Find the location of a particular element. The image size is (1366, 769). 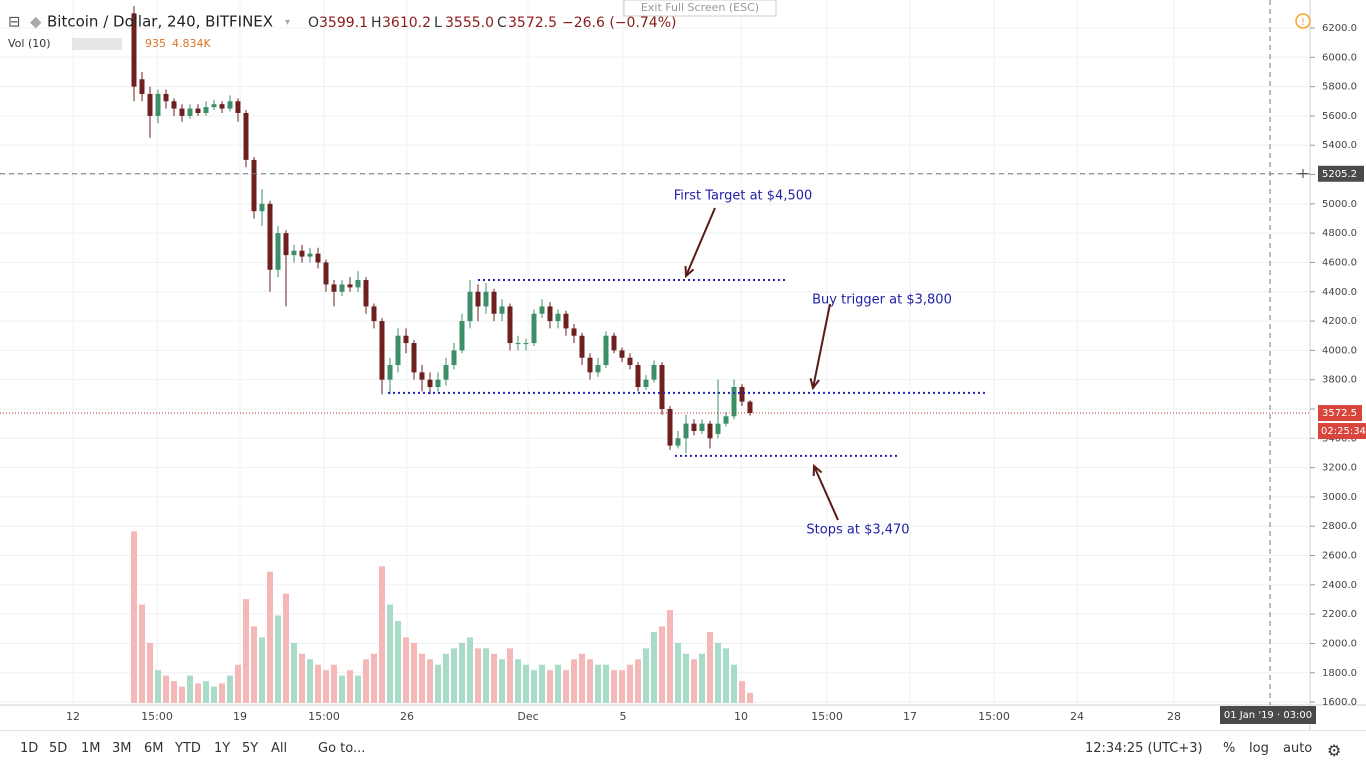

auto: auto is located at coordinates (1298, 748).